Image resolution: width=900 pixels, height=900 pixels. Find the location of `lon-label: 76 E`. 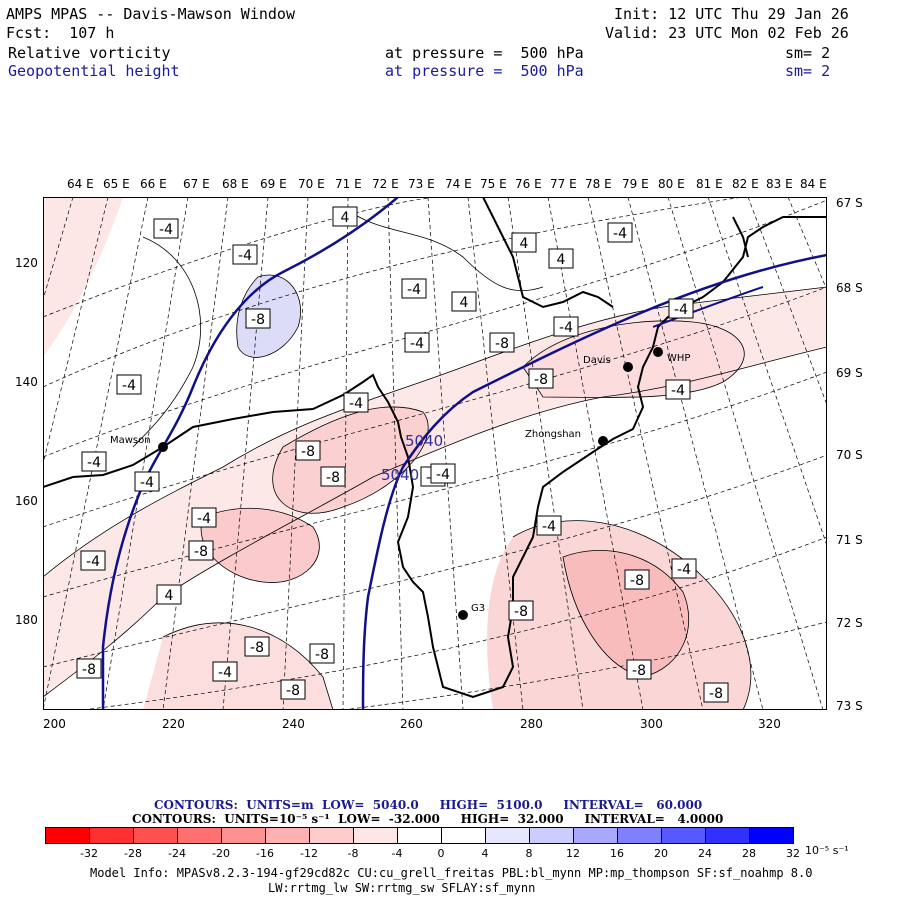

lon-label: 76 E is located at coordinates (528, 184).